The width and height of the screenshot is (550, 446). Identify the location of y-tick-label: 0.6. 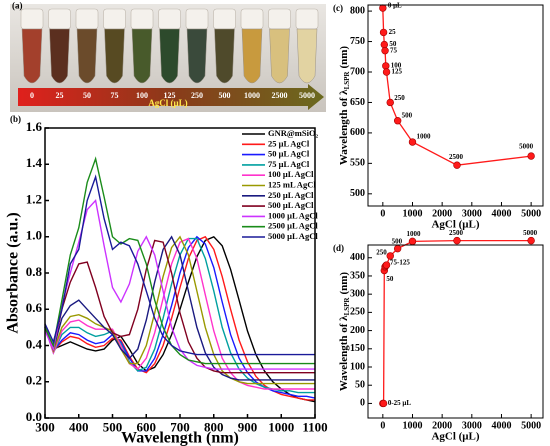
(34, 307).